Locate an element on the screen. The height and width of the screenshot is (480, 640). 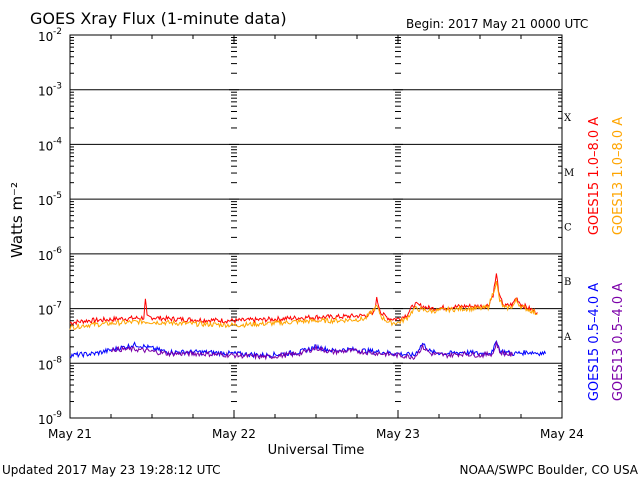
y-tick-label: 10 -5 is located at coordinates (50, 199).